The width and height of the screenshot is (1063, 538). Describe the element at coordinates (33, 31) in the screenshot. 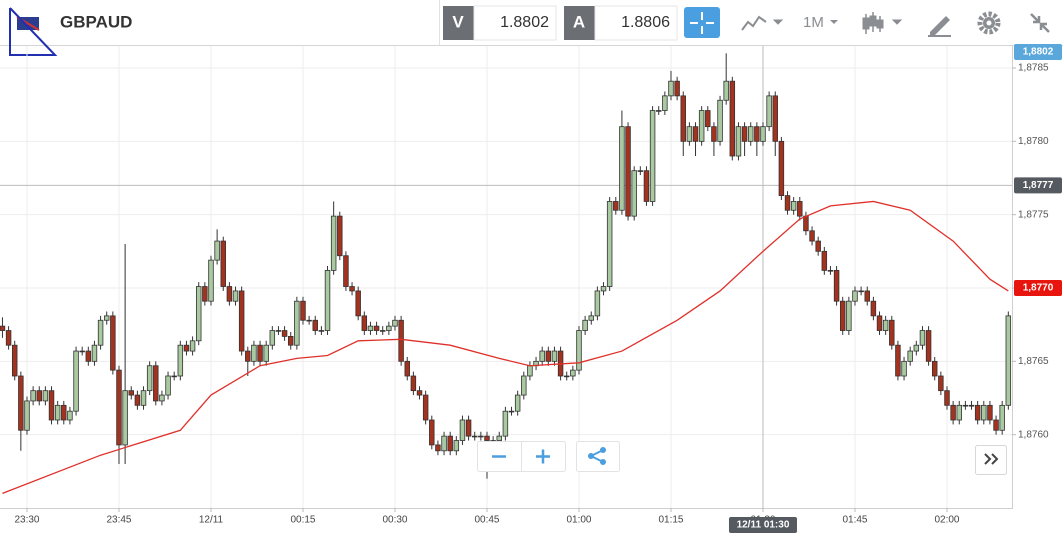

I see `logo` at that location.